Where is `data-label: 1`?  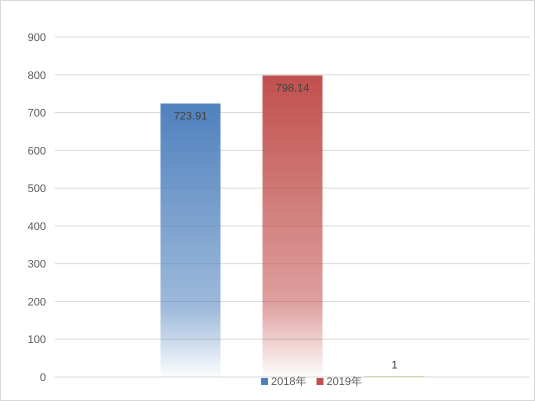
data-label: 1 is located at coordinates (394, 366).